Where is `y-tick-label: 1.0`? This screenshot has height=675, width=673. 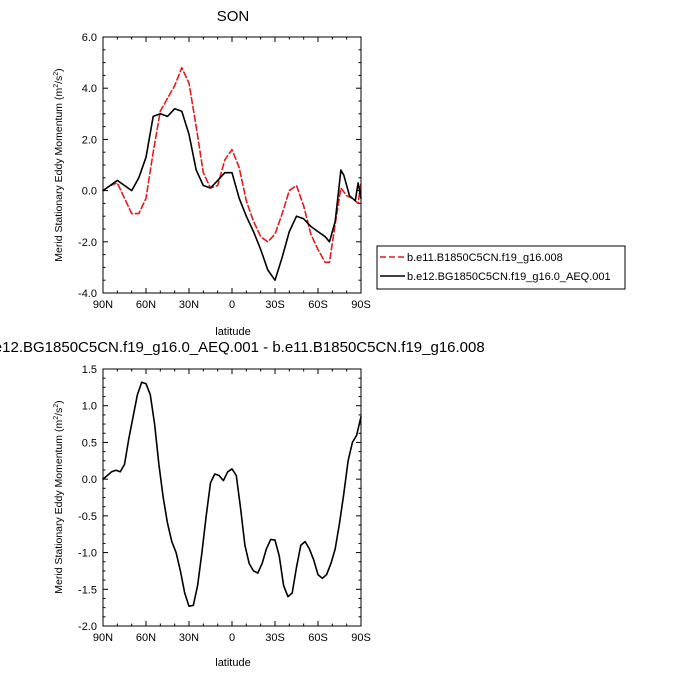 y-tick-label: 1.0 is located at coordinates (89, 407).